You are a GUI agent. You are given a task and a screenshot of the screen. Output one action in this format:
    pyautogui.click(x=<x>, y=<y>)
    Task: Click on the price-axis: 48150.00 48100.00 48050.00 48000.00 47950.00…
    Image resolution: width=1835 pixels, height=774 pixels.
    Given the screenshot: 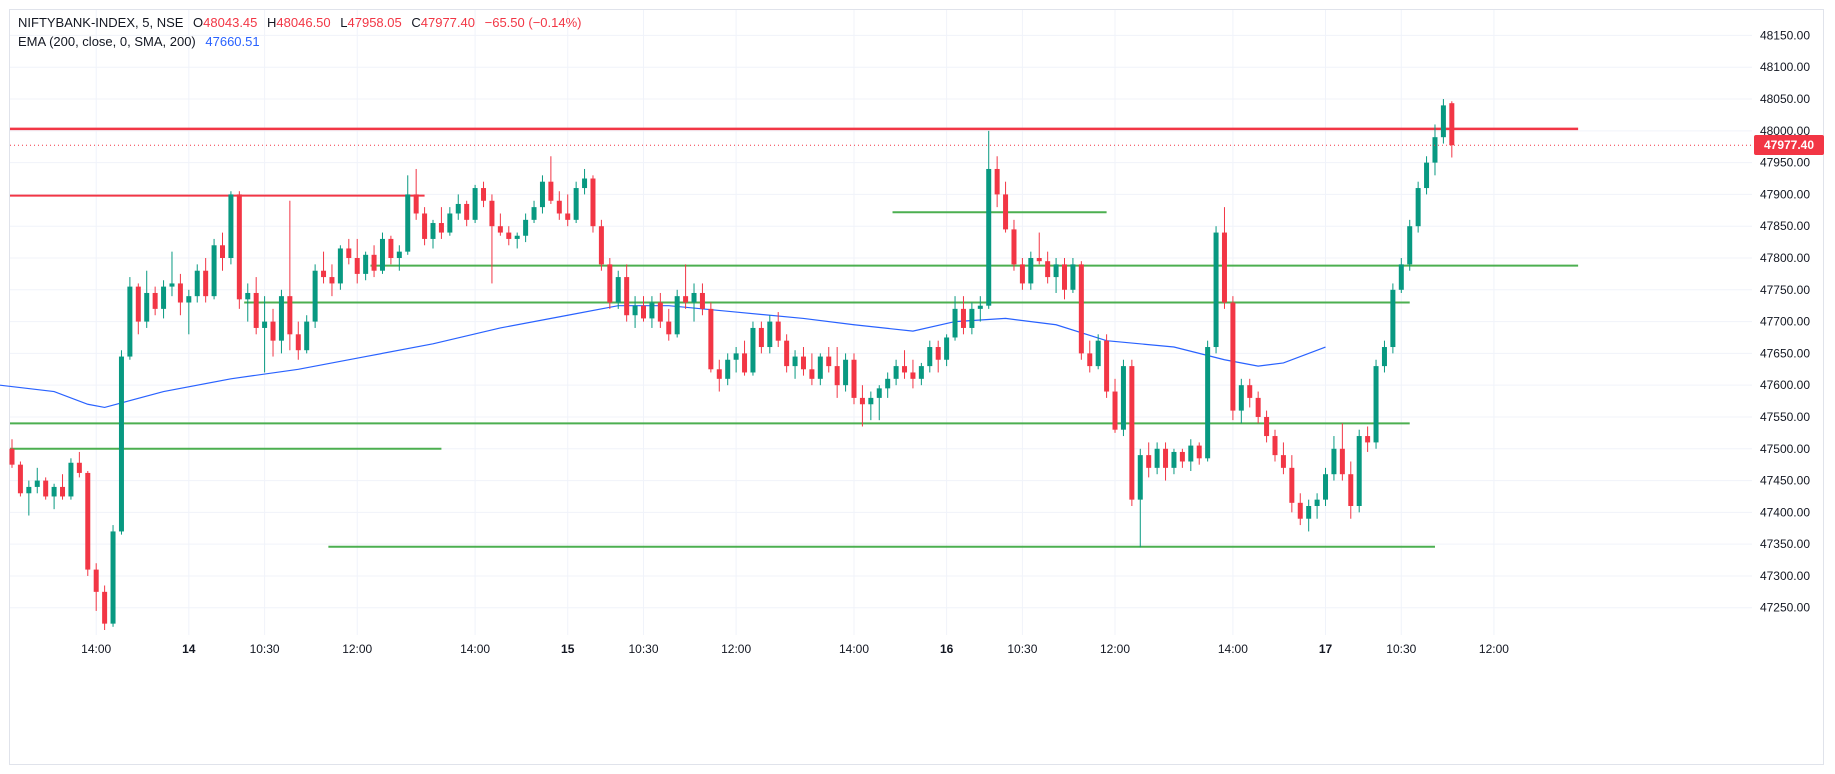 What is the action you would take?
    pyautogui.click(x=1785, y=321)
    